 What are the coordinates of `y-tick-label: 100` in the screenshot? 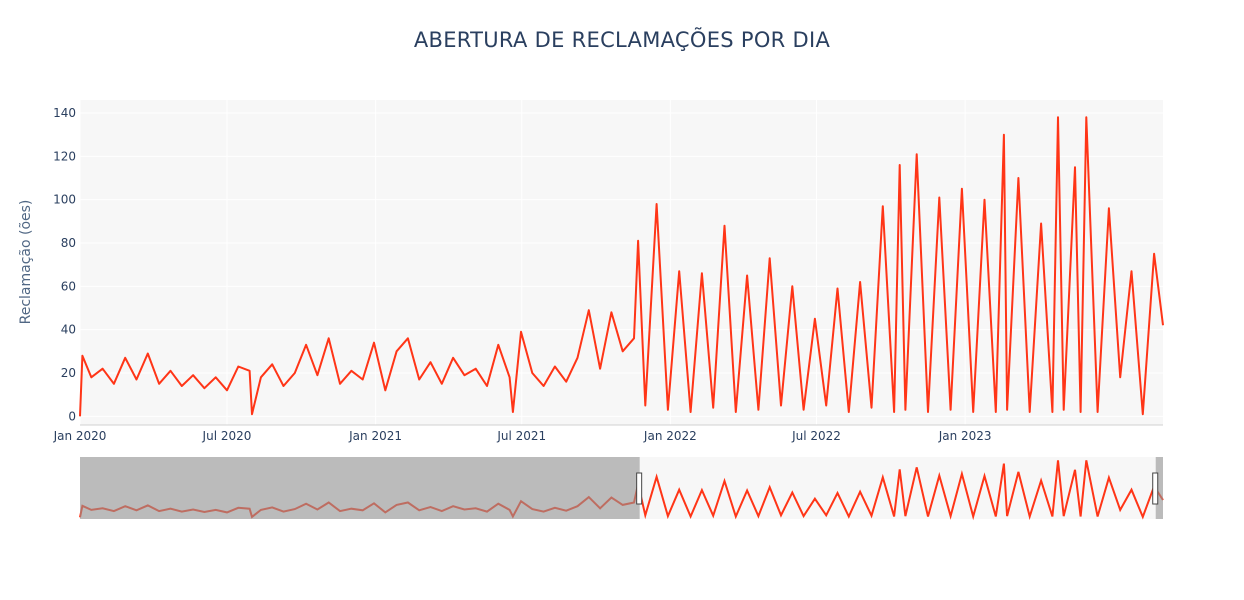 It's located at (64, 200).